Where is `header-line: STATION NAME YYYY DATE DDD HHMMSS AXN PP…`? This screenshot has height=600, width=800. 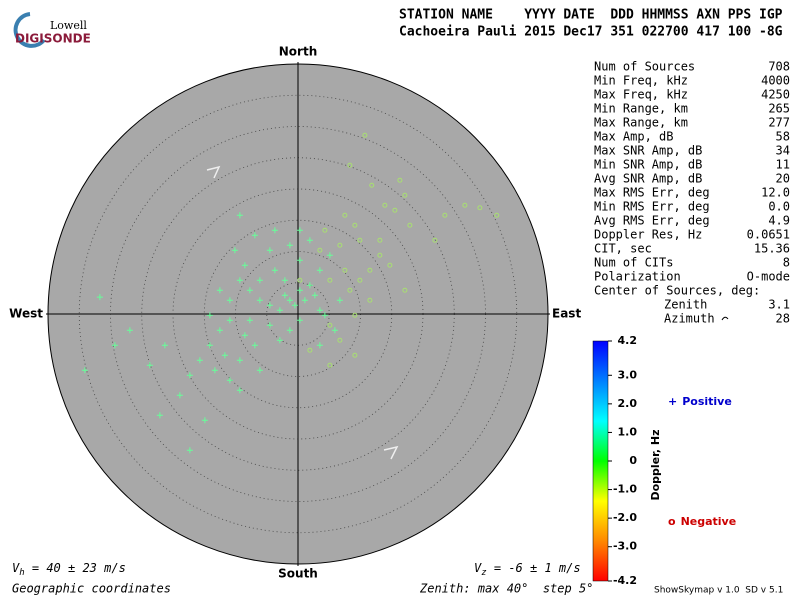
header-line: STATION NAME YYYY DATE DDD HHMMSS AXN PP… is located at coordinates (591, 15).